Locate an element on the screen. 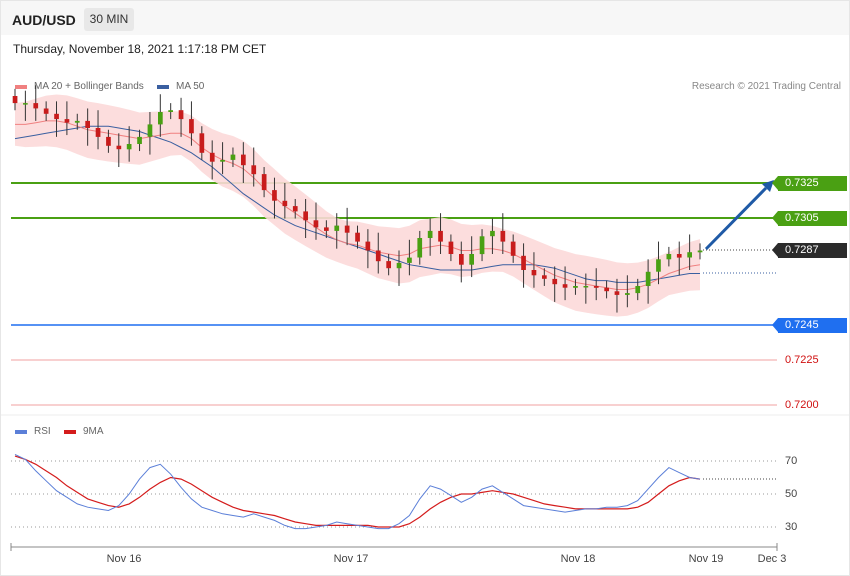 This screenshot has height=576, width=850. level-tag-r1: 0.7305 is located at coordinates (809, 218).